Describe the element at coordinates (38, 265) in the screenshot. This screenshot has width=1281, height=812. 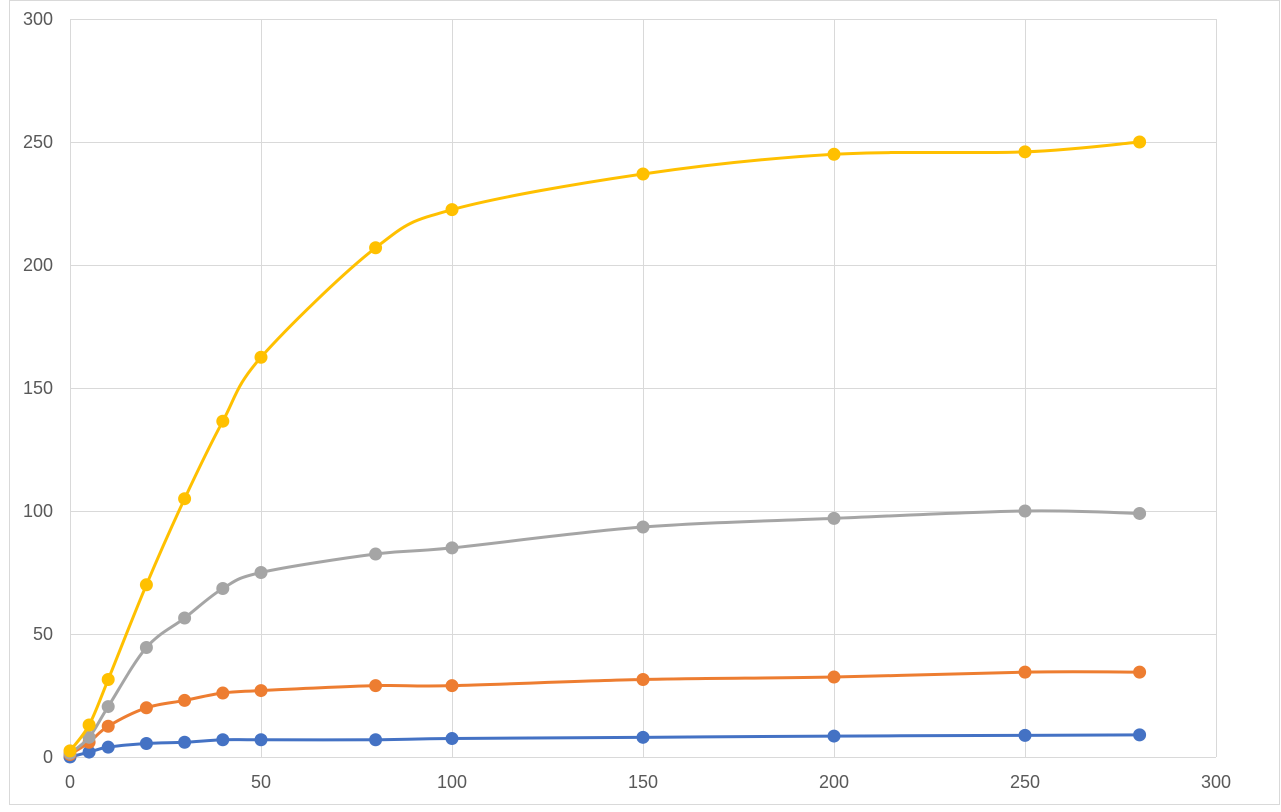
I see `y-tick-label: 200` at that location.